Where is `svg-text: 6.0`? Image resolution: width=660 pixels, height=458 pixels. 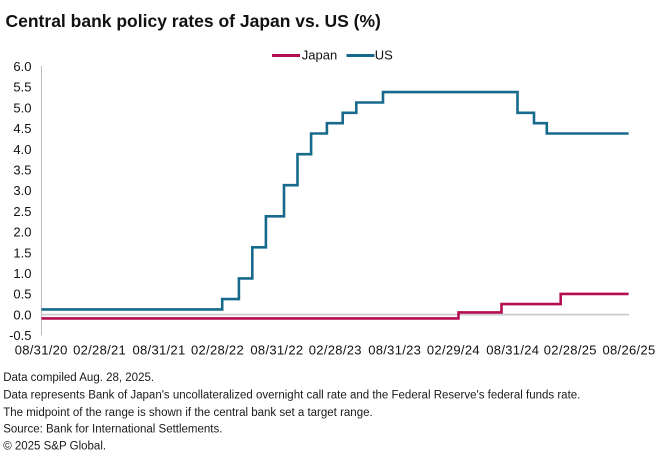 svg-text: 6.0 is located at coordinates (22, 66).